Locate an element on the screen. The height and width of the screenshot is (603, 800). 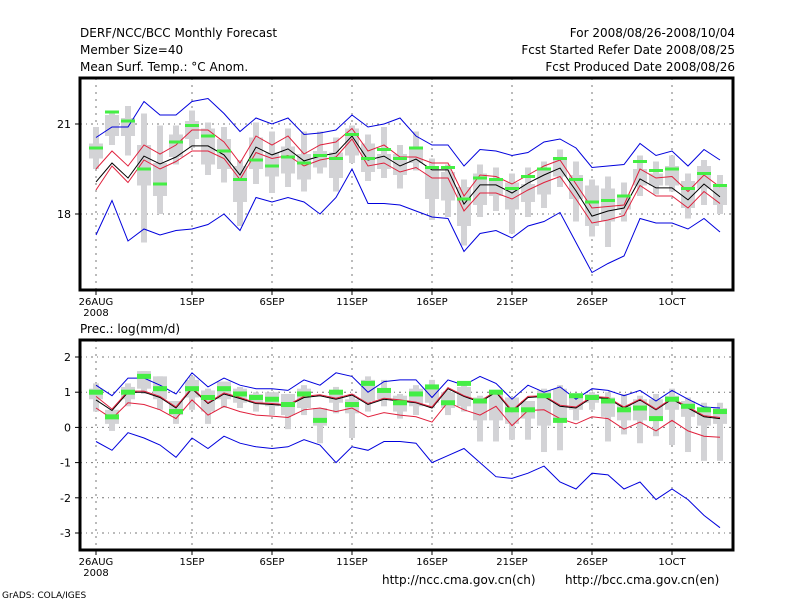
prec-x-tick-label: 11SEP is located at coordinates (351, 562).